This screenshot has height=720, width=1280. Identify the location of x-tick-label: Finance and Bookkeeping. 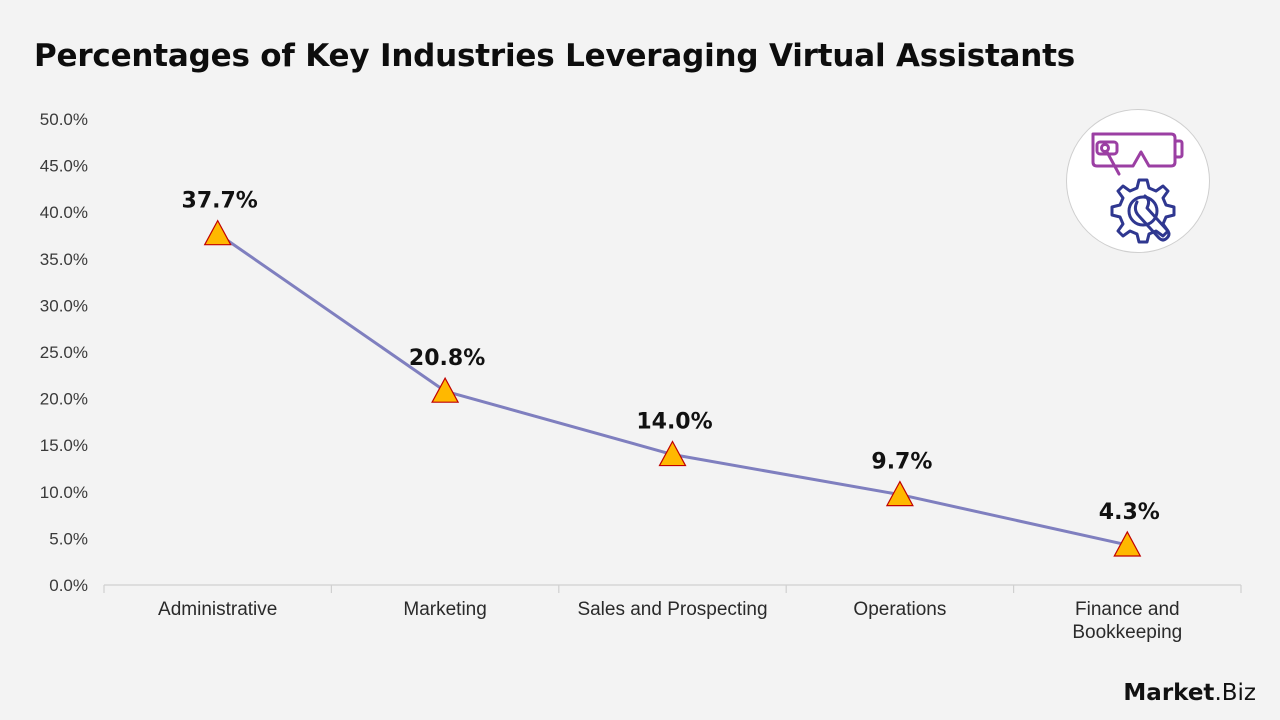
(1127, 621).